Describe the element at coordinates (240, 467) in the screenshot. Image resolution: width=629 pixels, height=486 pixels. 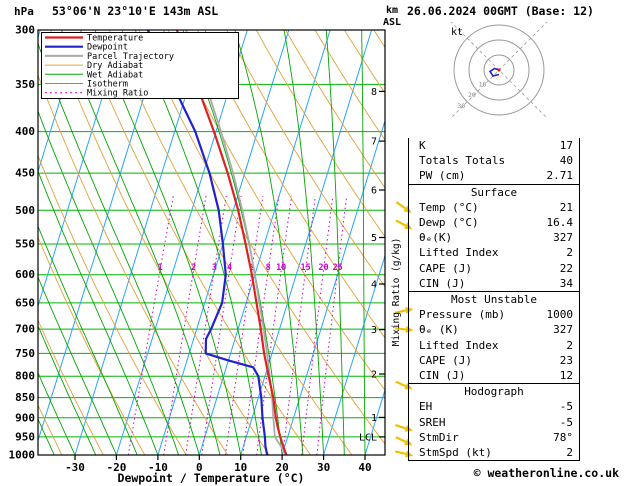
I see `temp-tick-label: 10` at that location.